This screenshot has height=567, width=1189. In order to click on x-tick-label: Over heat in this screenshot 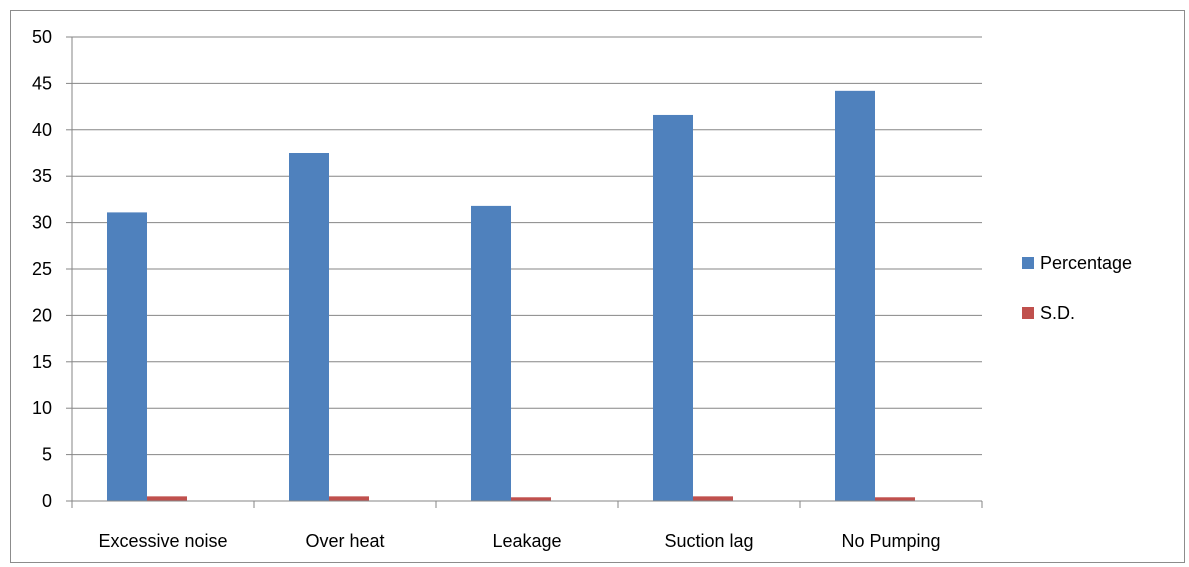, I will do `click(344, 541)`.